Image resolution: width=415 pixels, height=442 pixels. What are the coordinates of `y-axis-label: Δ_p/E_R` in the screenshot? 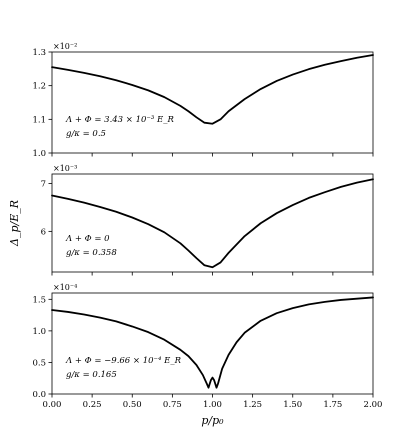 It's located at (14, 223).